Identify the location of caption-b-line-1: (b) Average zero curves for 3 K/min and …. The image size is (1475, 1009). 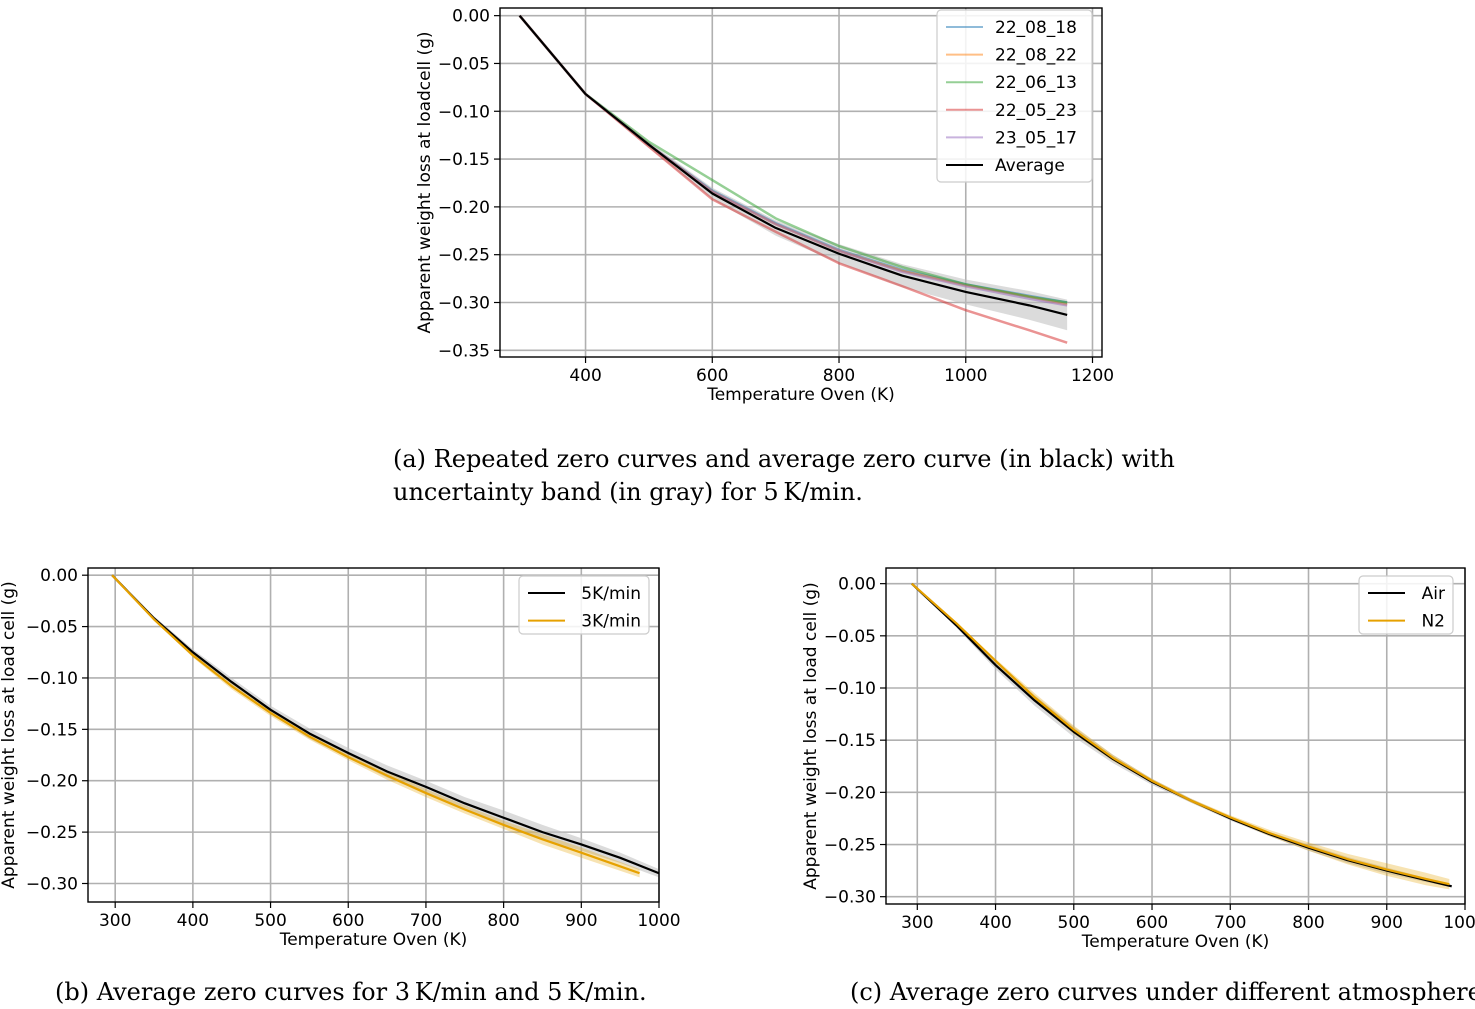
(351, 992).